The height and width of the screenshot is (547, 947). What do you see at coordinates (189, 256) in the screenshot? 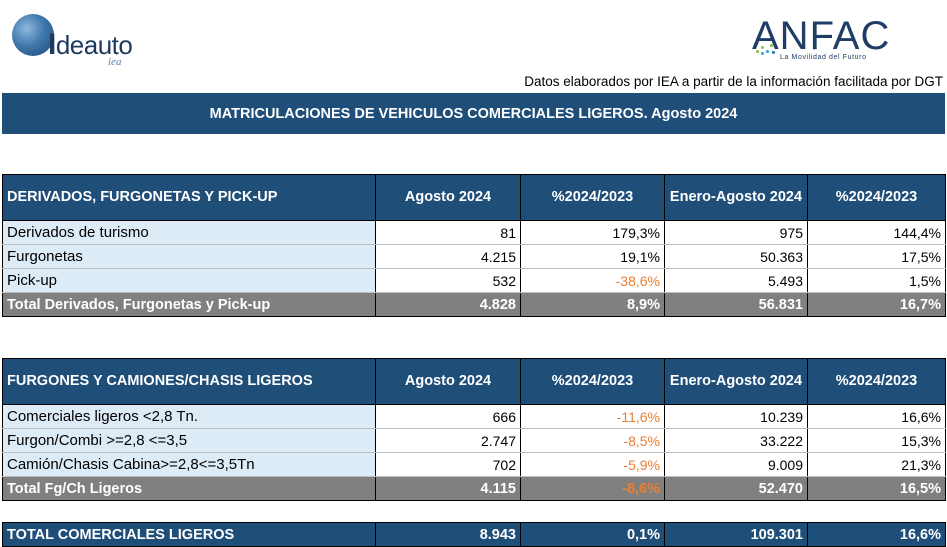
I see `row-label: Furgonetas` at bounding box center [189, 256].